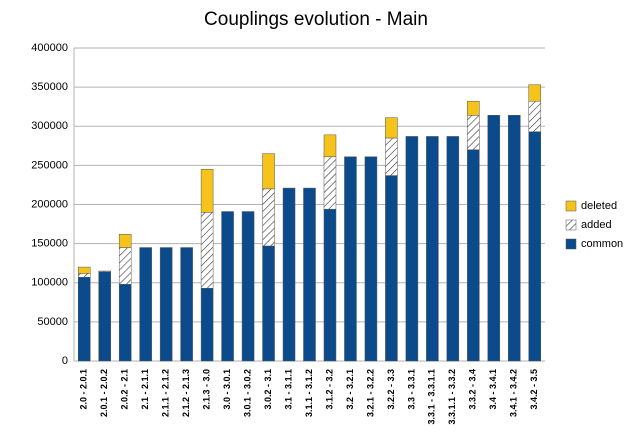 The height and width of the screenshot is (432, 634). Describe the element at coordinates (391, 389) in the screenshot. I see `x-tick-label: 3.2.2 - 3.3` at that location.